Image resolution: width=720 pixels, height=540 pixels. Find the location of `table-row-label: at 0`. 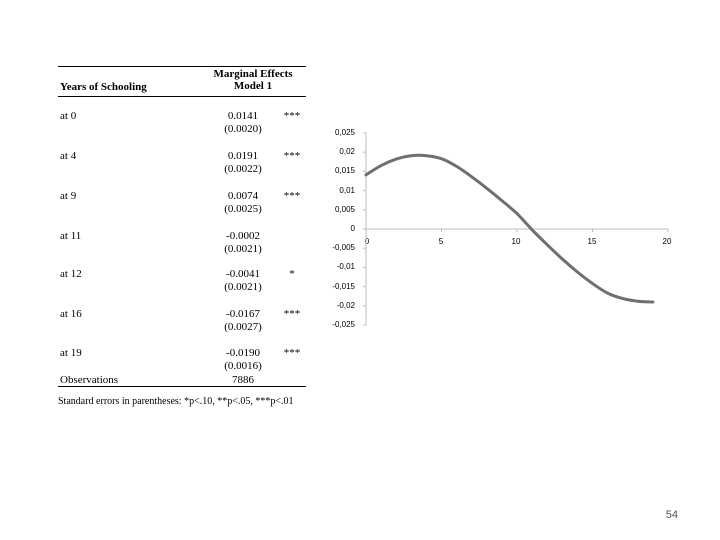

table-row-label: at 0 is located at coordinates (68, 116).